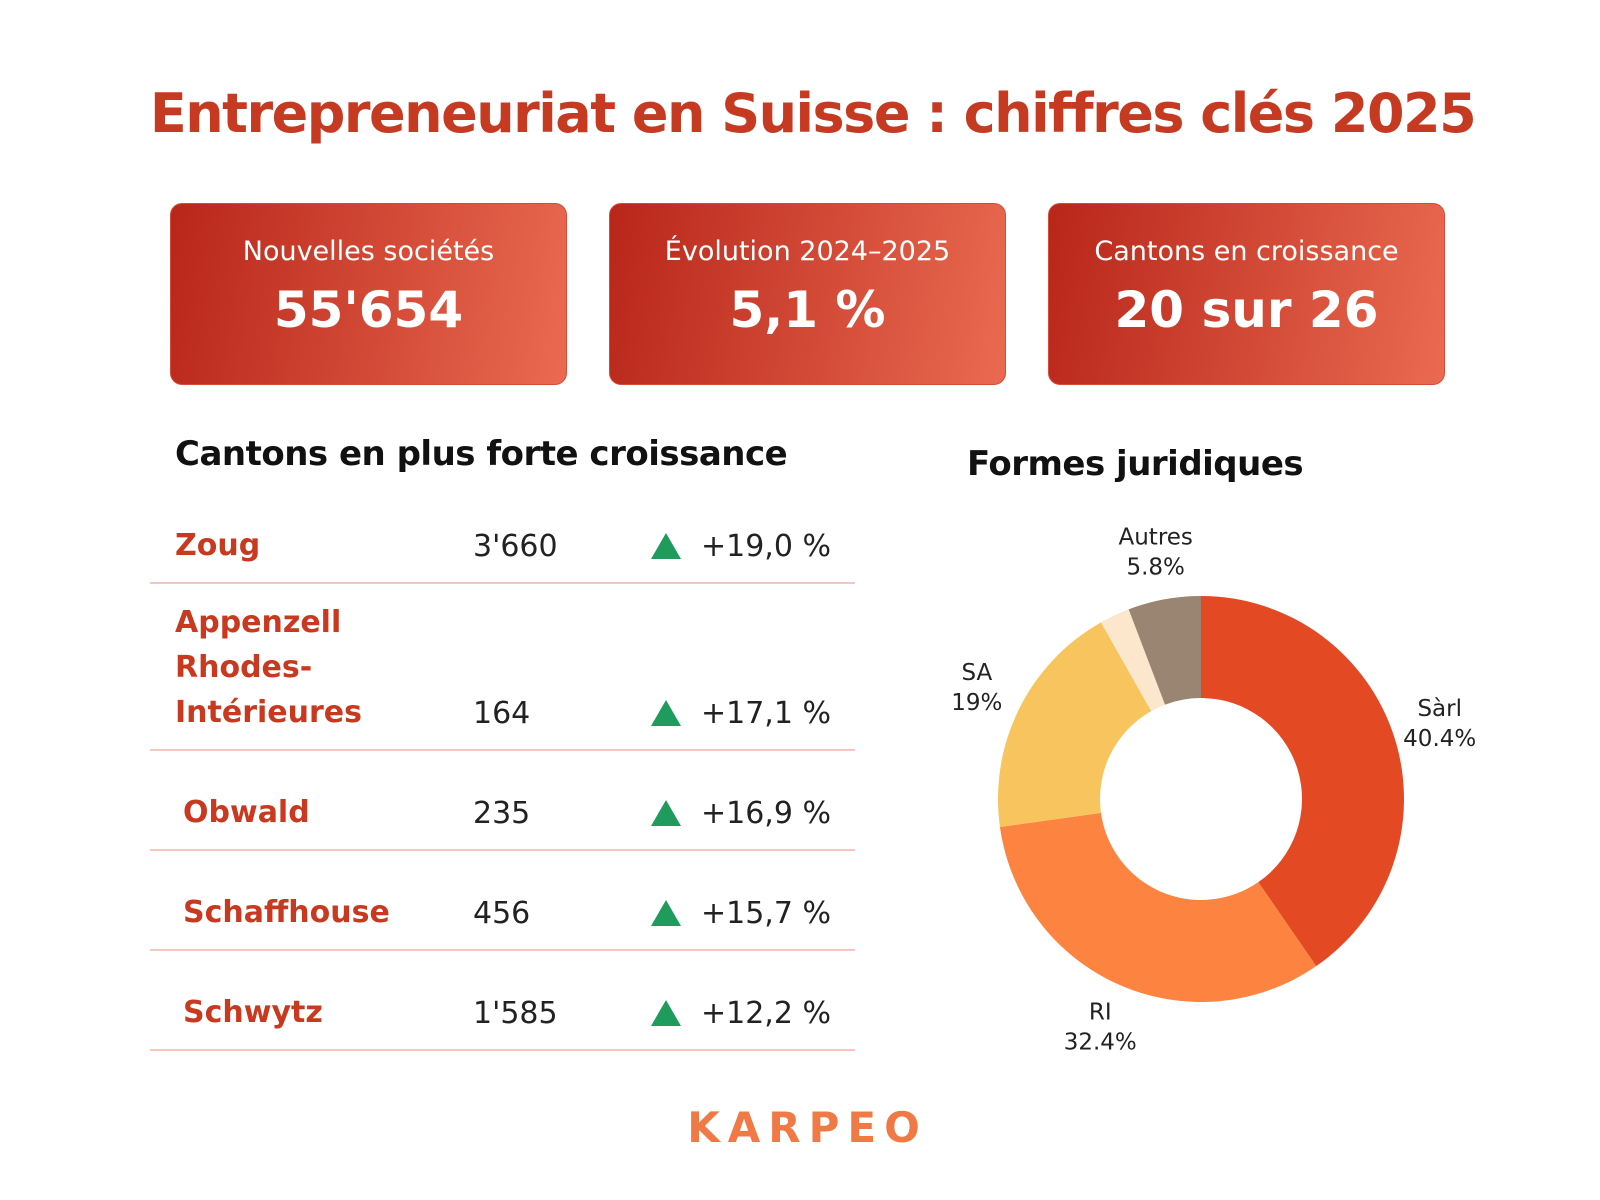 Image resolution: width=1600 pixels, height=1200 pixels. I want to click on slice-value-label: 5.8%, so click(1155, 568).